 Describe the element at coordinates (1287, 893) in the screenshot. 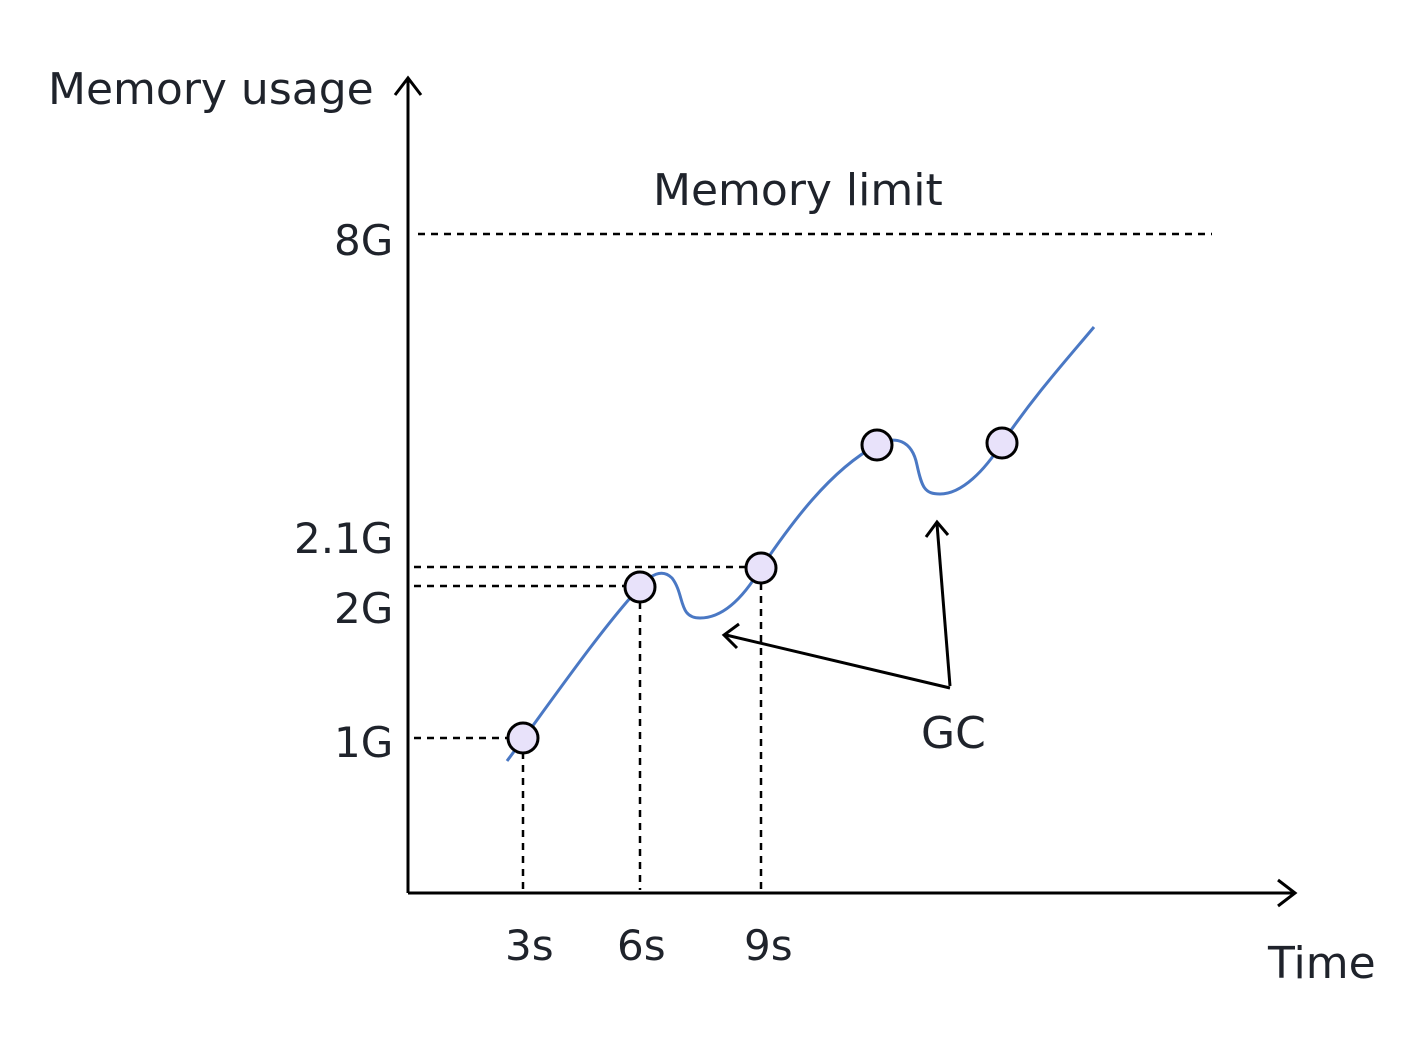

I see `x-axis-arrowhead` at that location.